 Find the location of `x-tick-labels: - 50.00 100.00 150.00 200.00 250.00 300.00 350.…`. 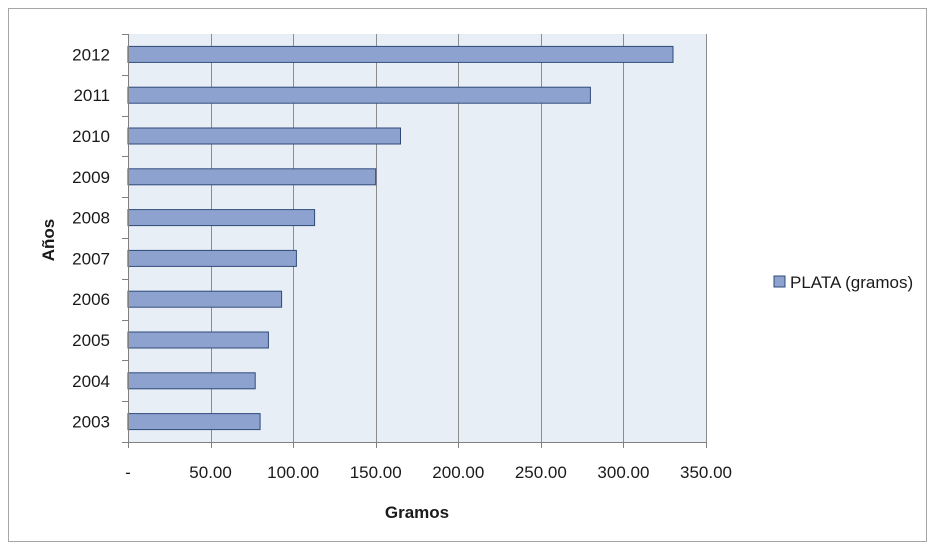

x-tick-labels: - 50.00 100.00 150.00 200.00 250.00 300.00 350.… is located at coordinates (428, 472).